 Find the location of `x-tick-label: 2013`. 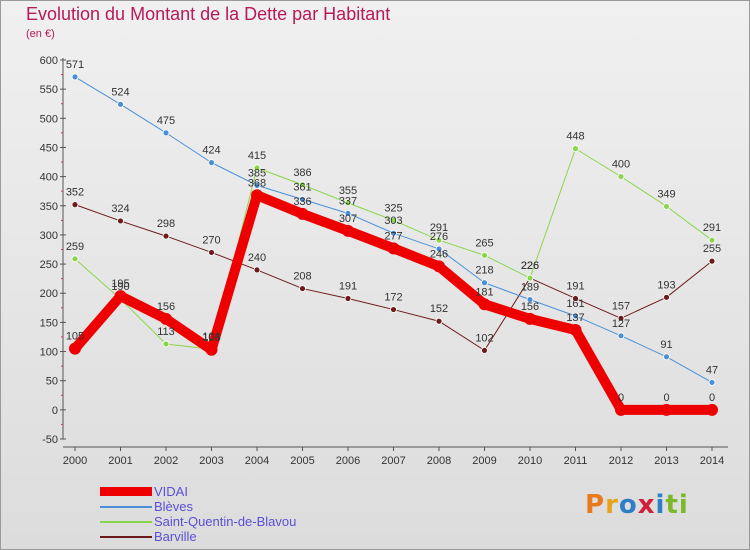

x-tick-label: 2013 is located at coordinates (666, 461).